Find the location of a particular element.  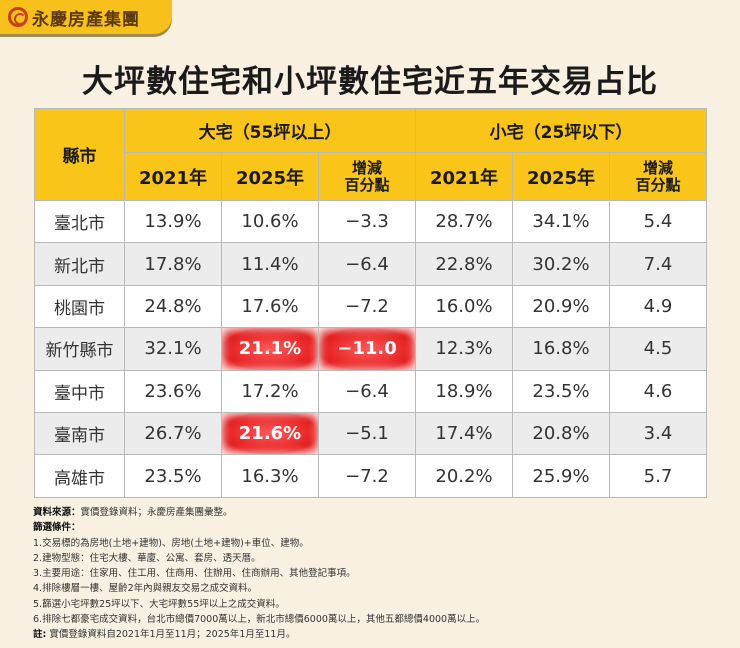

value-cell: 17.2% is located at coordinates (270, 391).